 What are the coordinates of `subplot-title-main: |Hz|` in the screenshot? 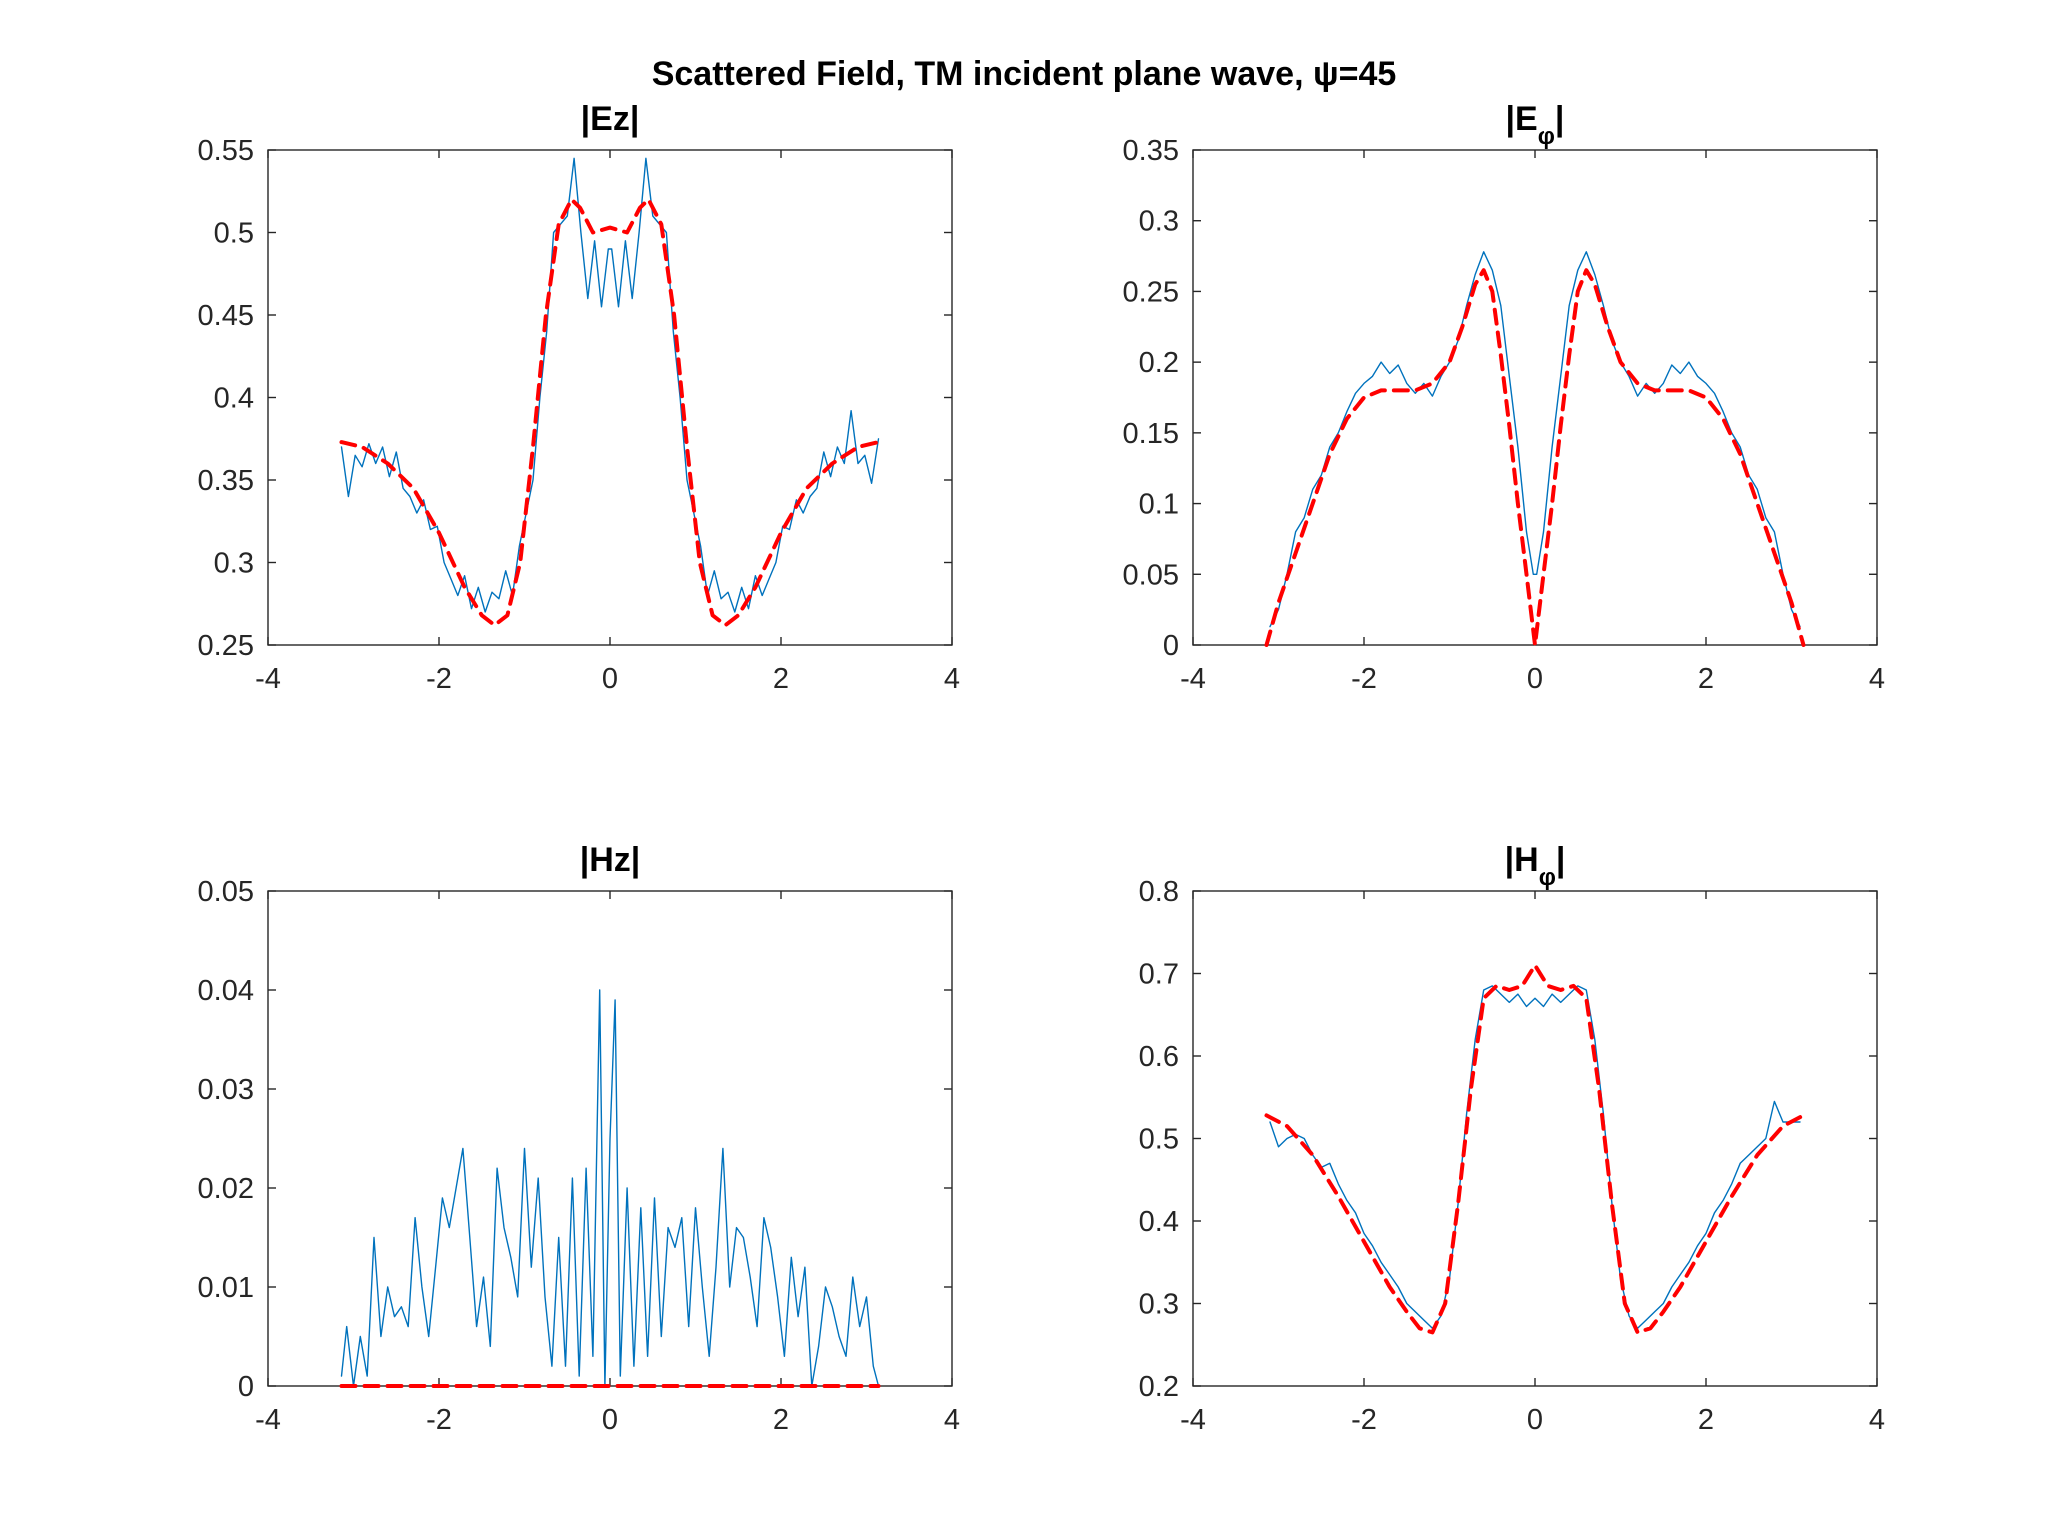 It's located at (610, 860).